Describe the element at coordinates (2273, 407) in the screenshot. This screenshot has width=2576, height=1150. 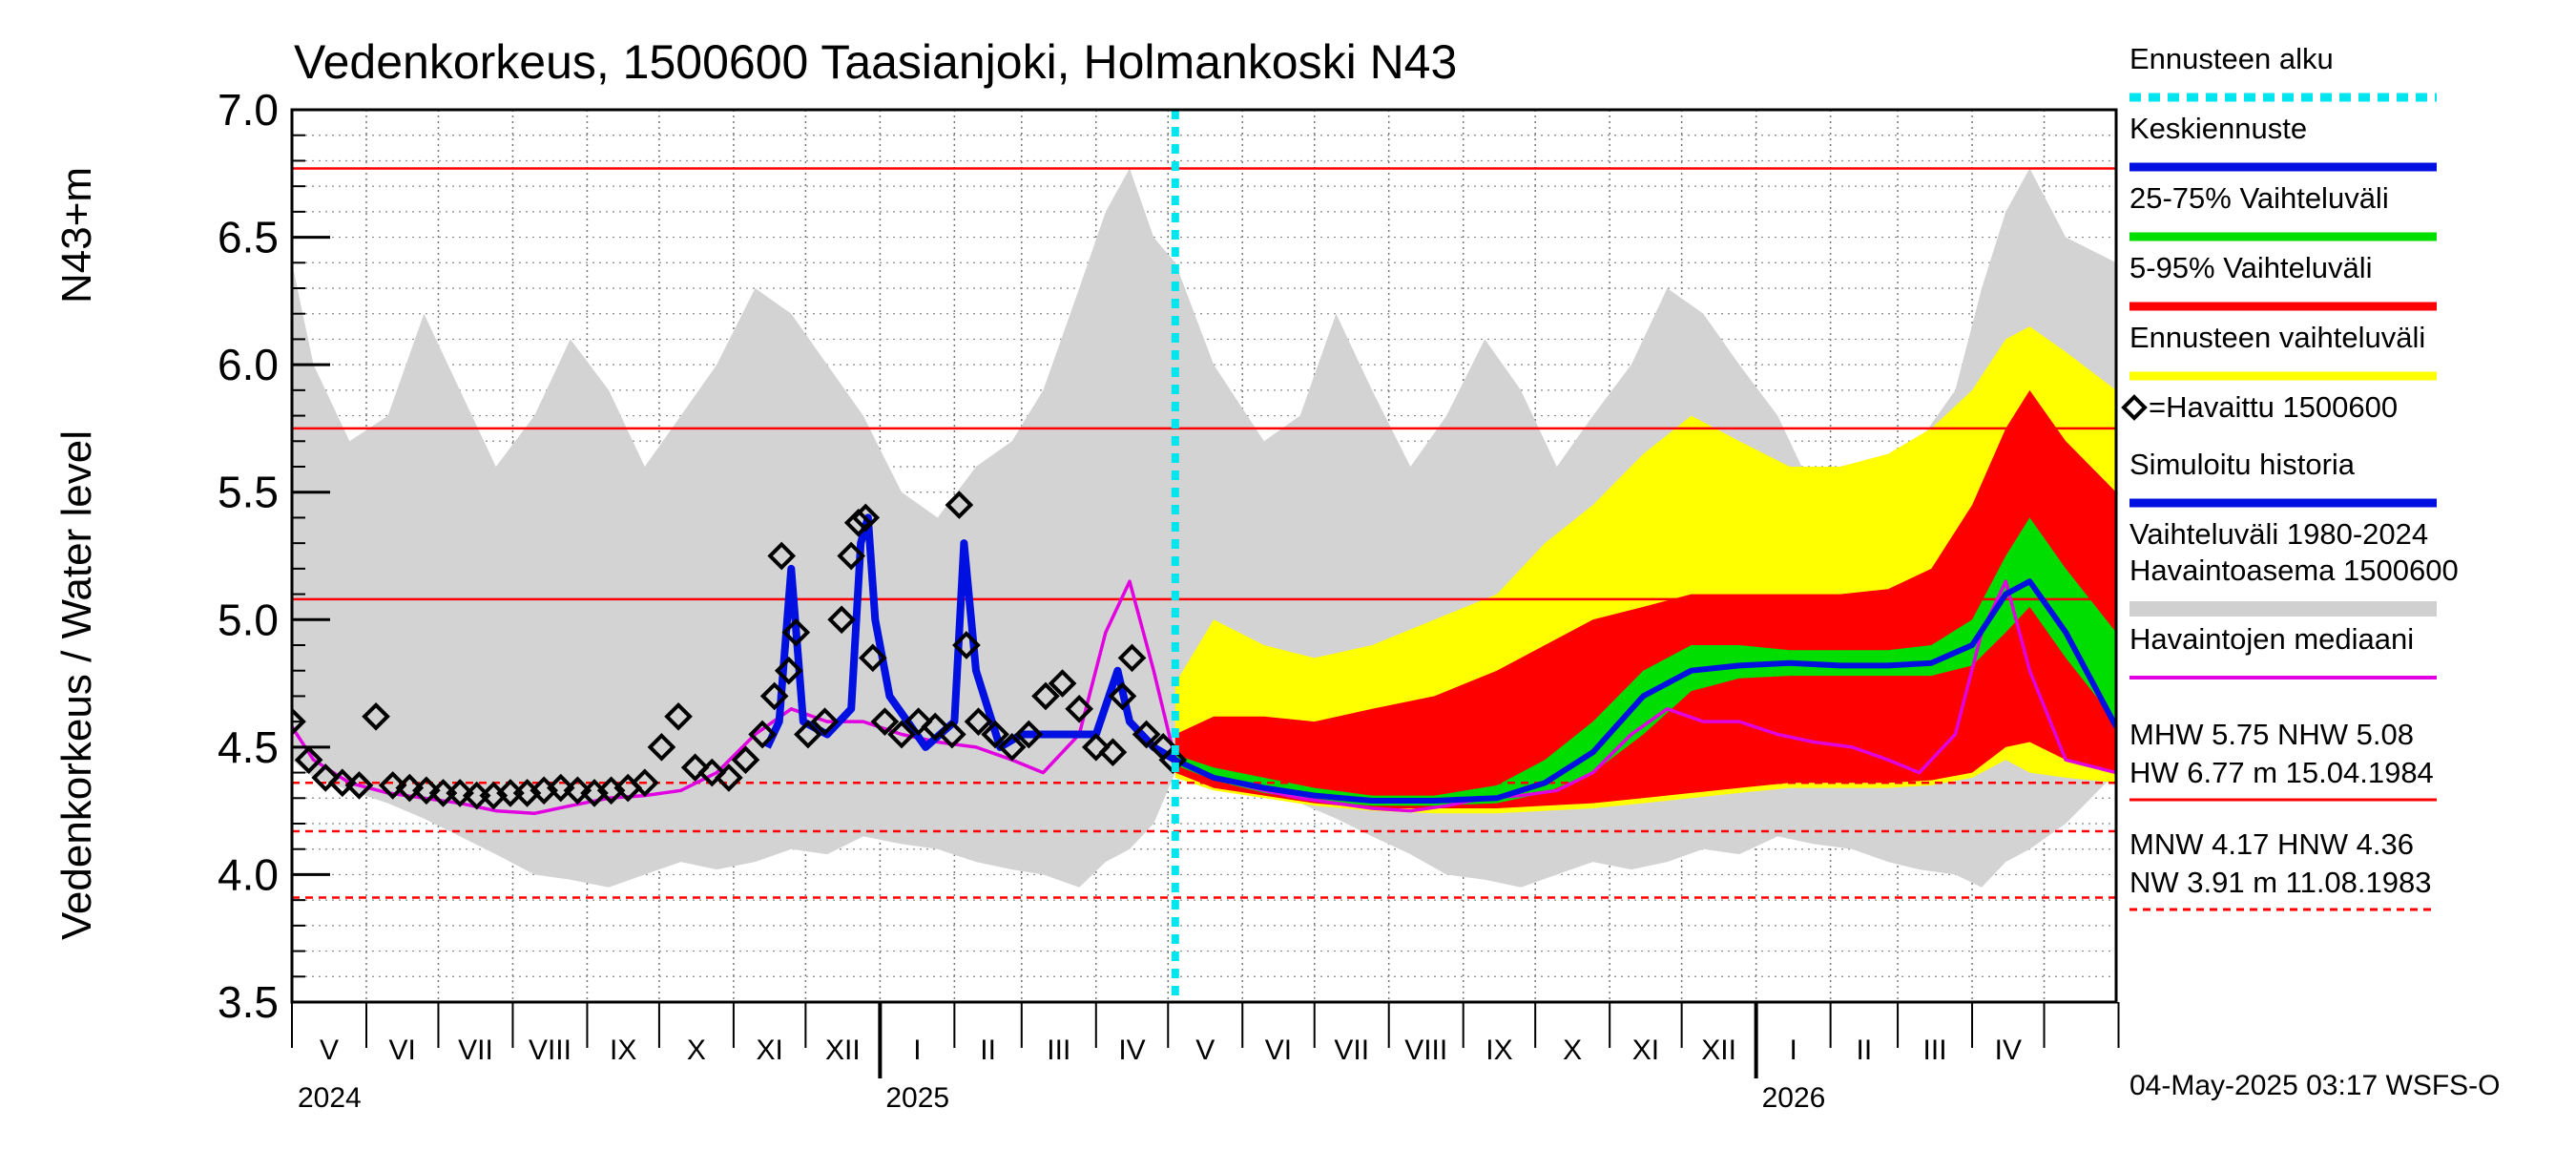
I see `legend-label: =Havaittu 1500600` at that location.